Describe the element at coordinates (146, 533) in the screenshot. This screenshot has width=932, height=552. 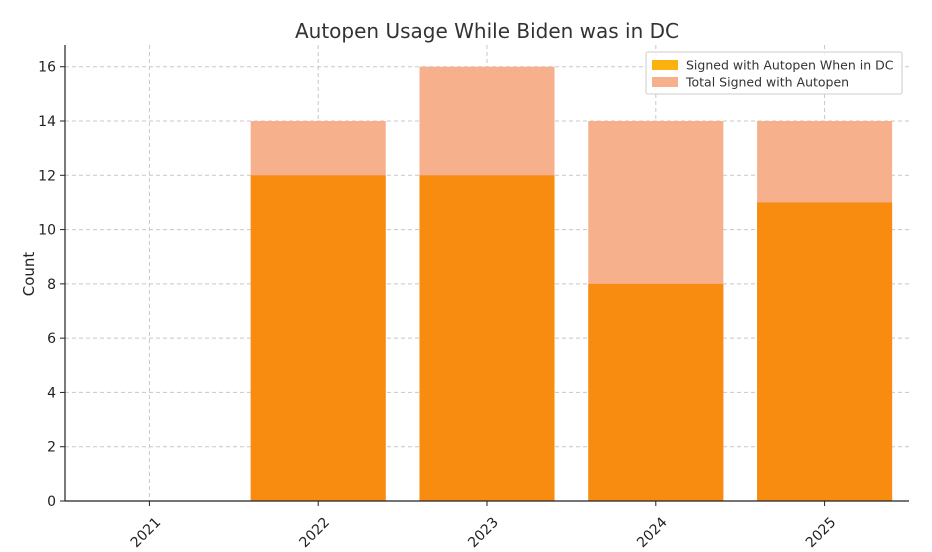
I see `x-tick-label: 2021` at that location.